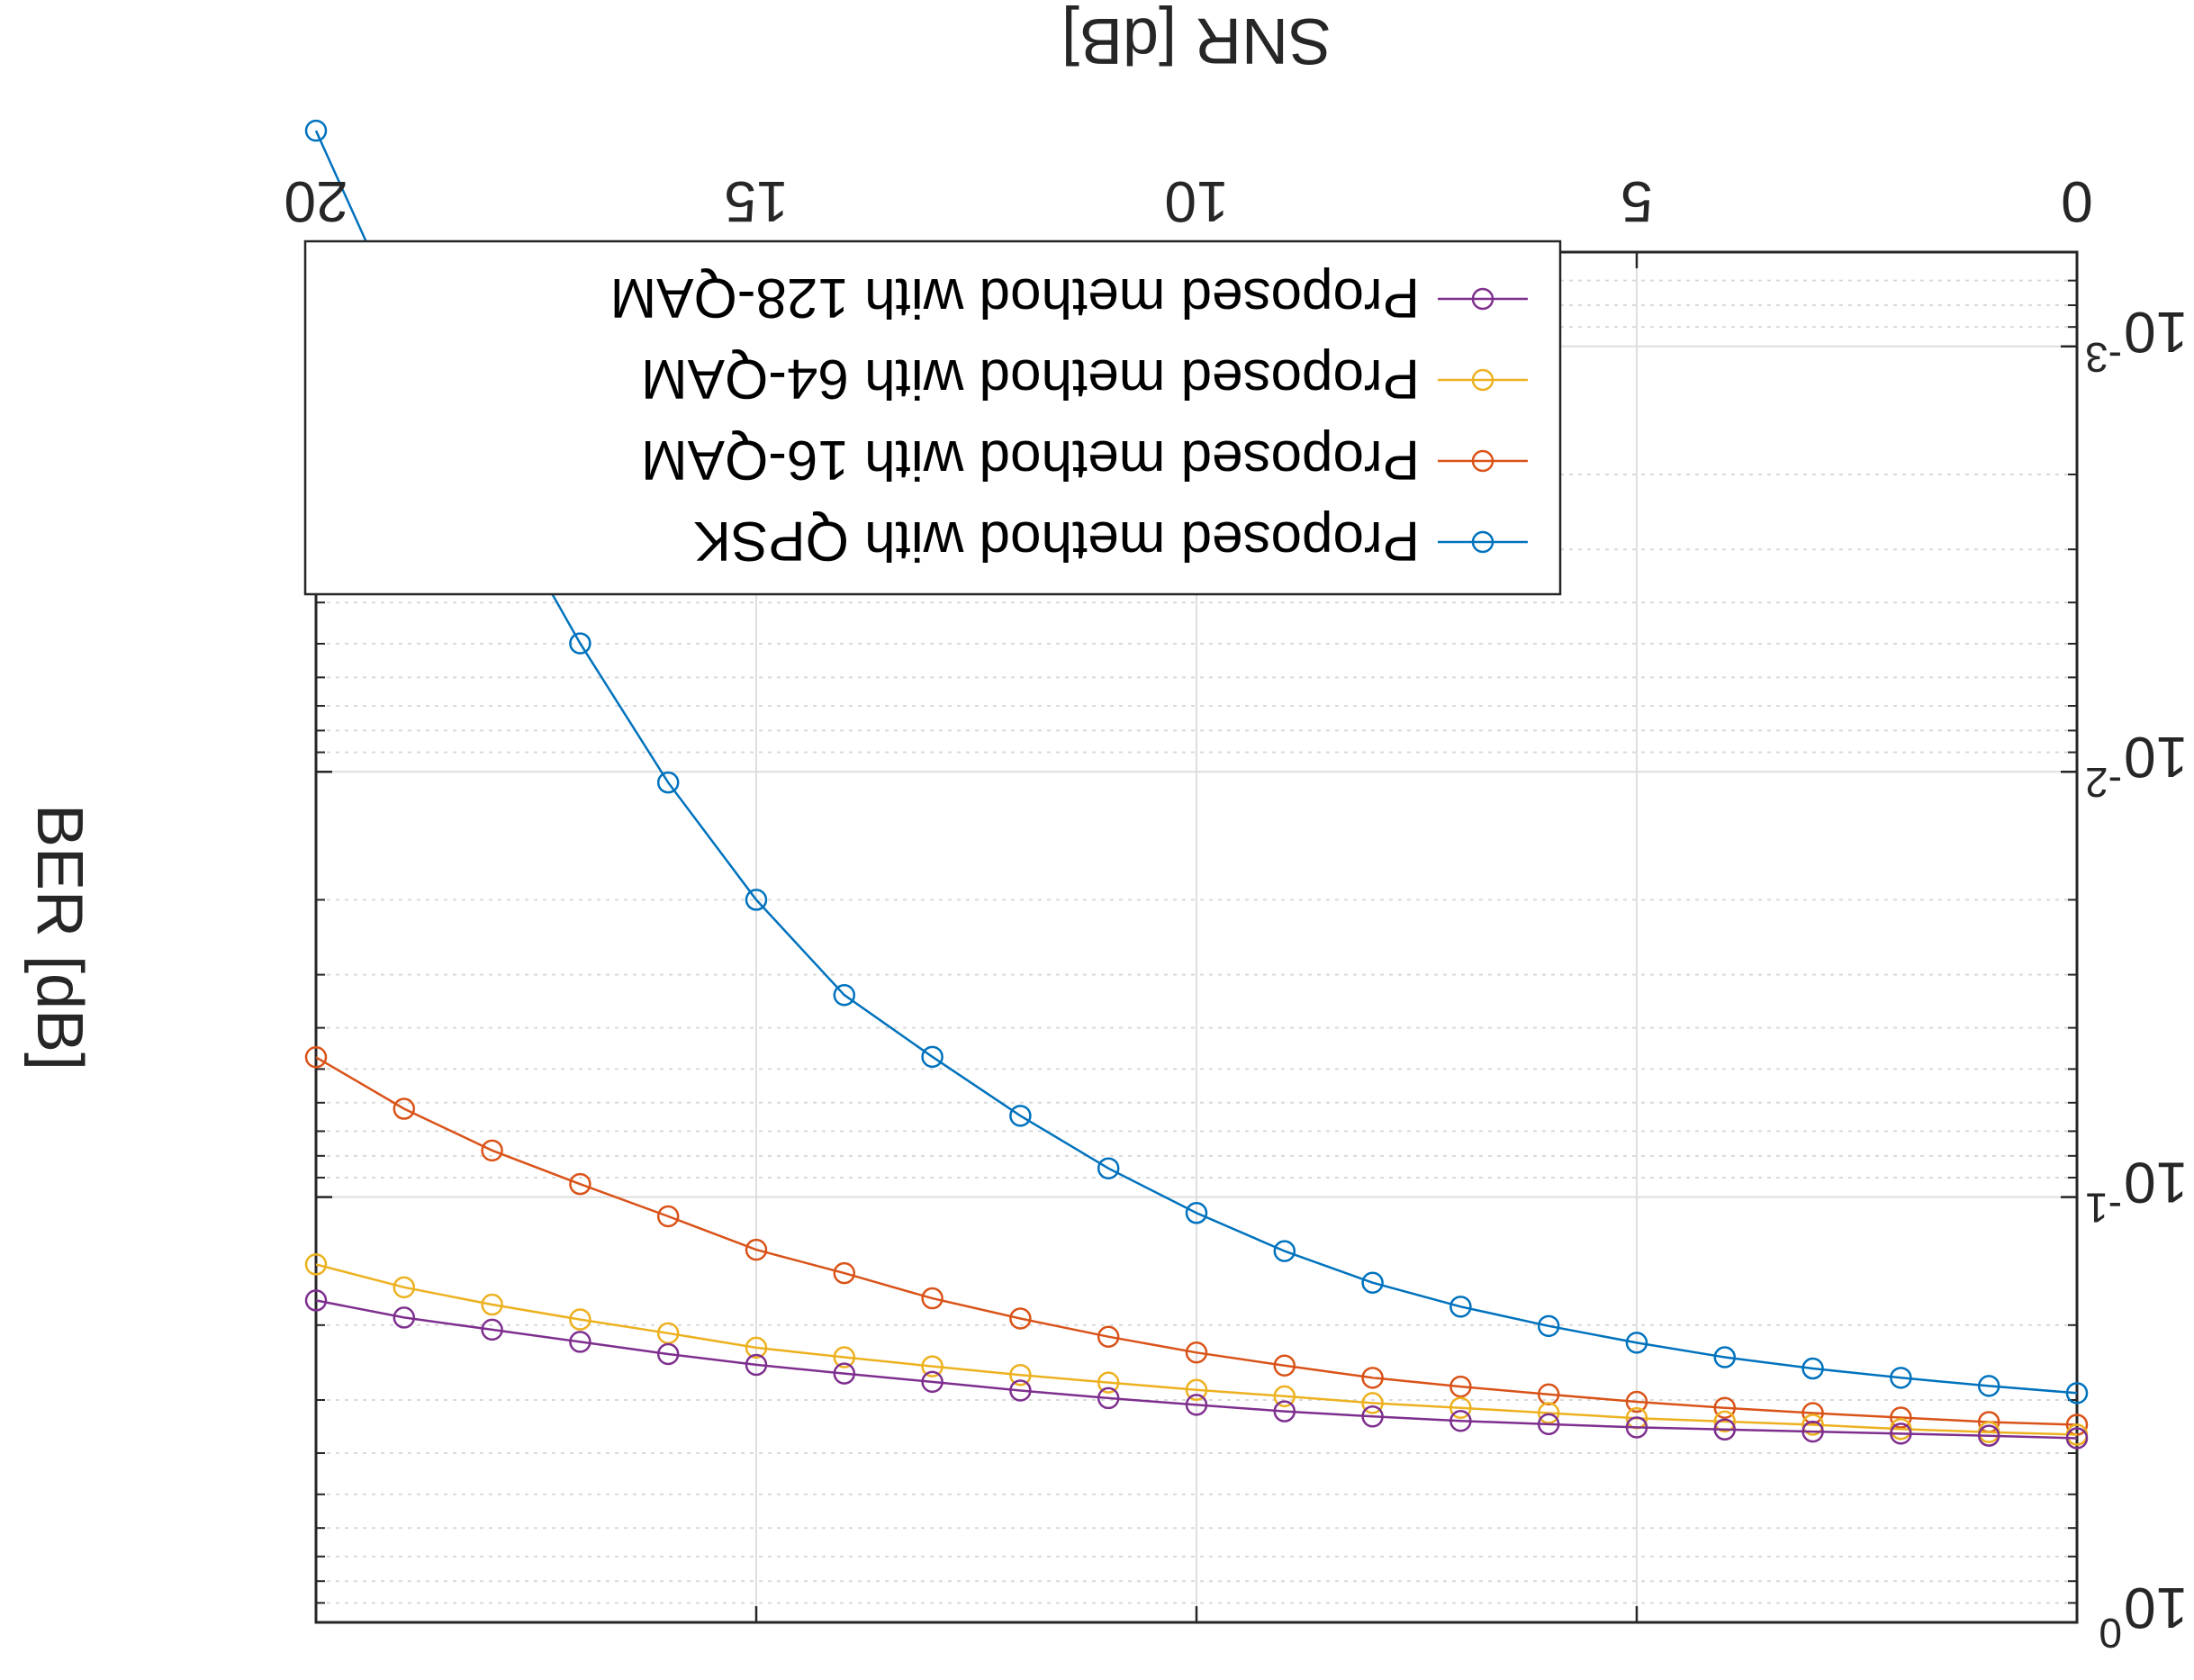 This screenshot has width=2194, height=1680. Describe the element at coordinates (1196, 202) in the screenshot. I see `x-tick-label: 10` at that location.